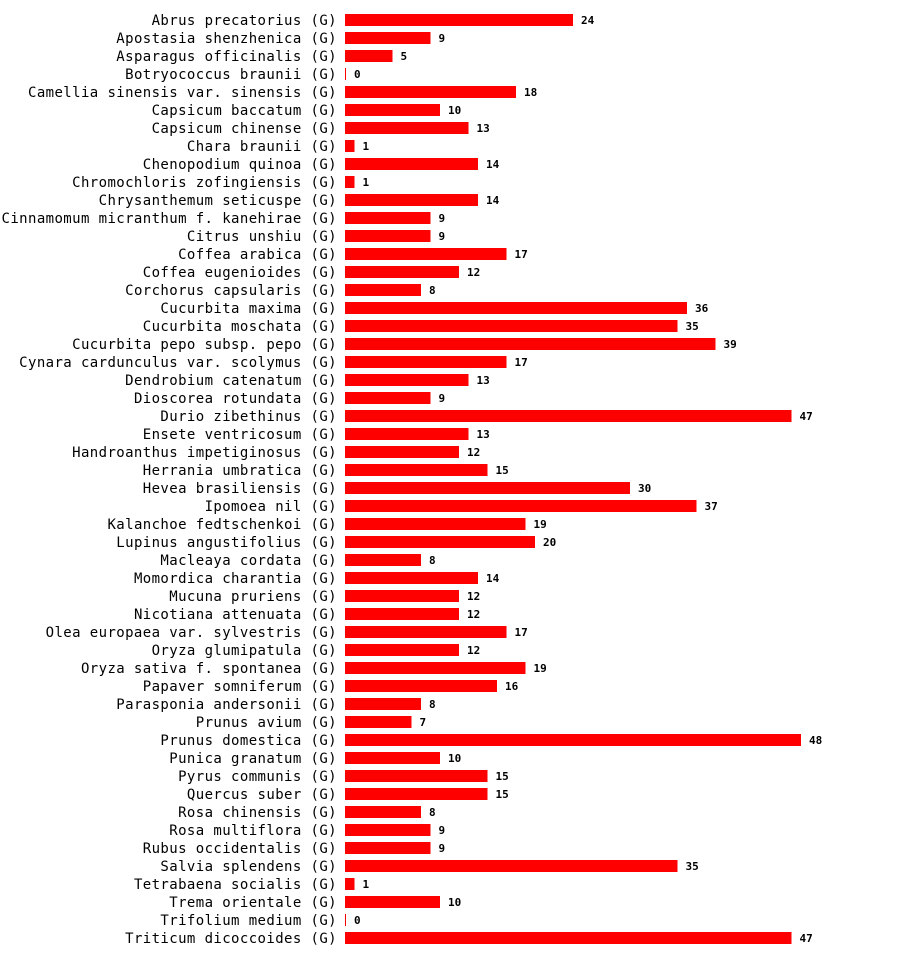 This screenshot has width=900, height=956. I want to click on category-label: Oryza sativa f. spontanea (G), so click(209, 669).